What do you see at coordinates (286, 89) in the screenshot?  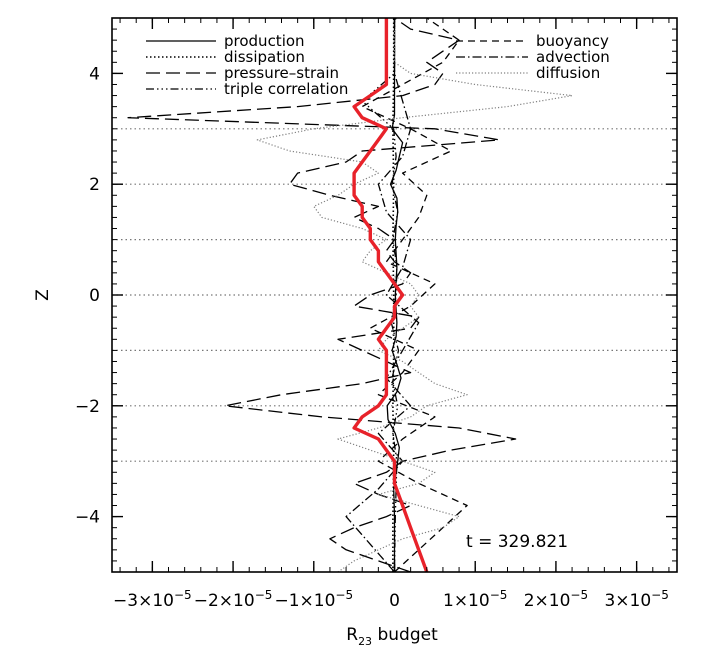 I see `legend-label: triple correlation` at bounding box center [286, 89].